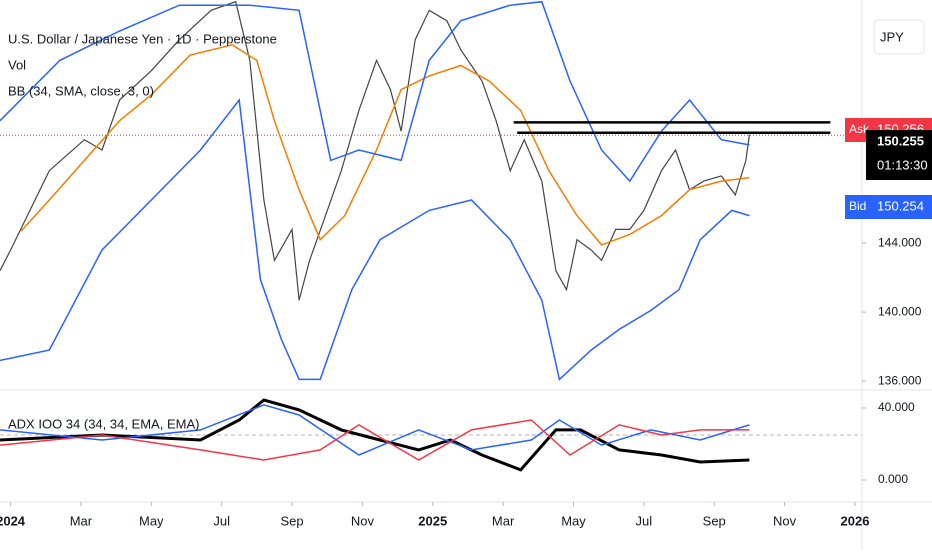  I want to click on x-tick-label: 2024, so click(13, 520).